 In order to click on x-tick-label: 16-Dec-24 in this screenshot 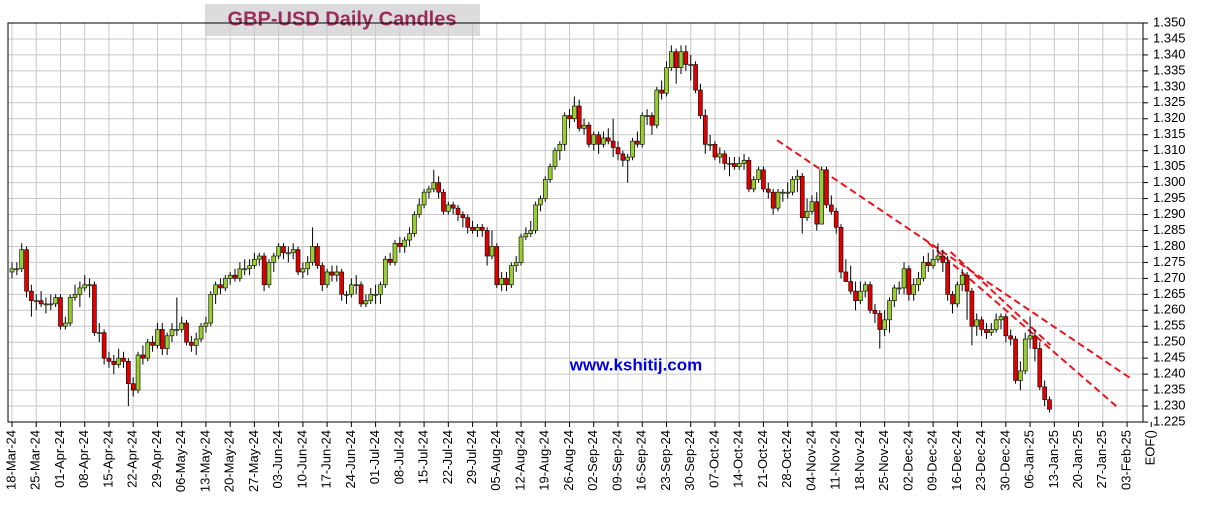, I will do `click(956, 460)`.